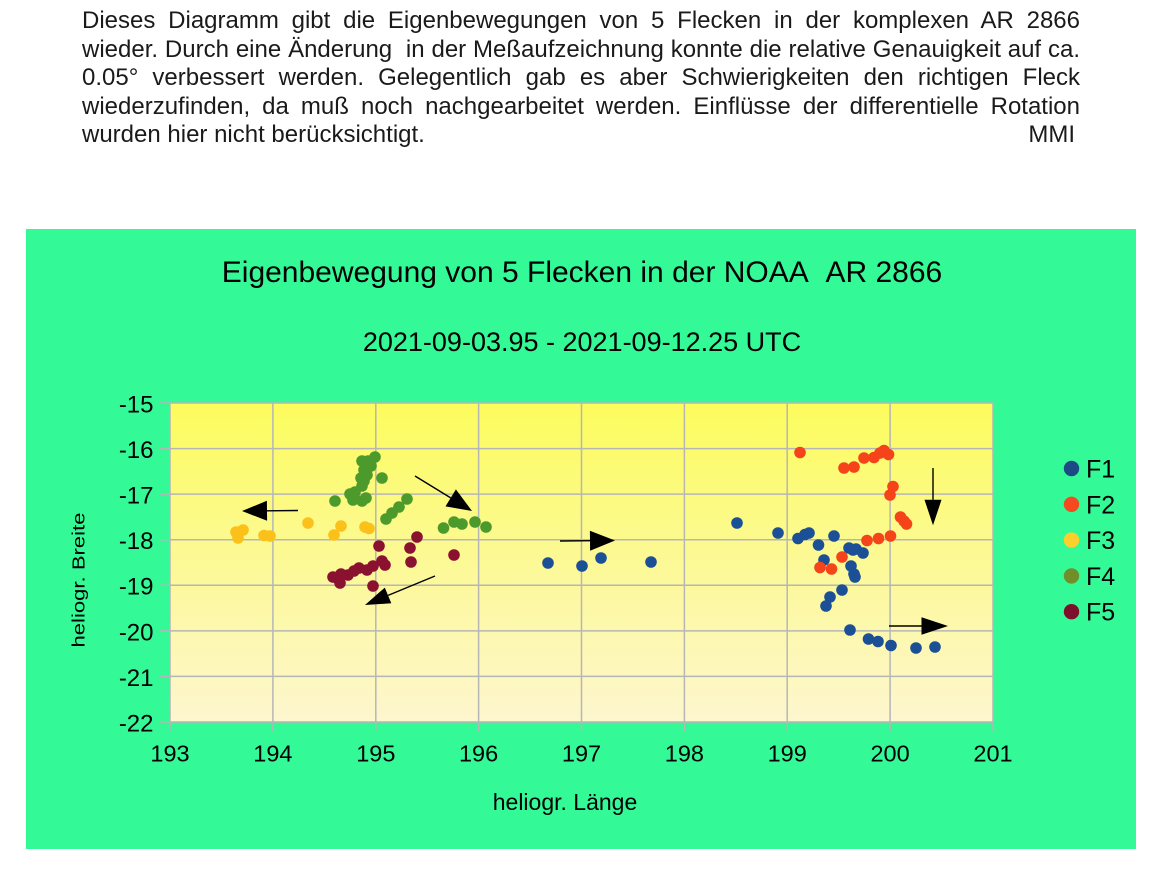 The image size is (1164, 870). I want to click on svg-text: -19, so click(136, 587).